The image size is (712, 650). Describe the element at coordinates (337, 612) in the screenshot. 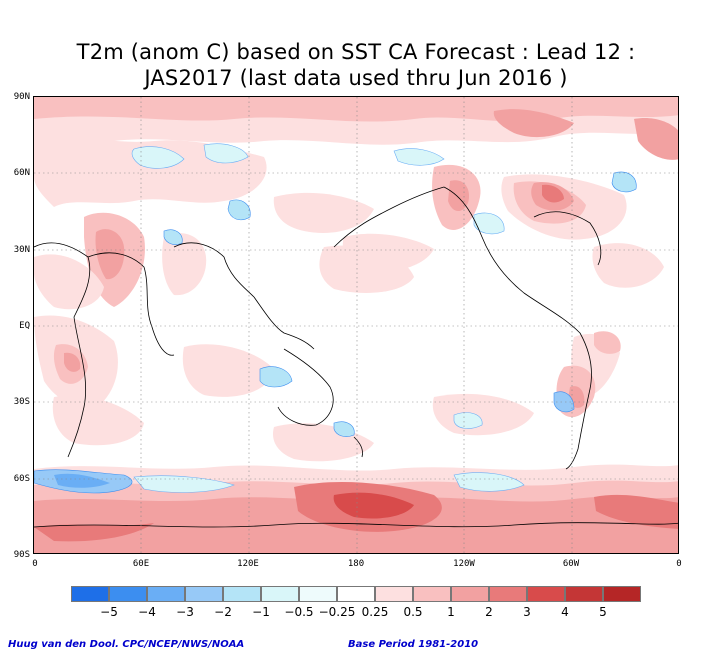

I see `colorbar-label: −0.25` at that location.